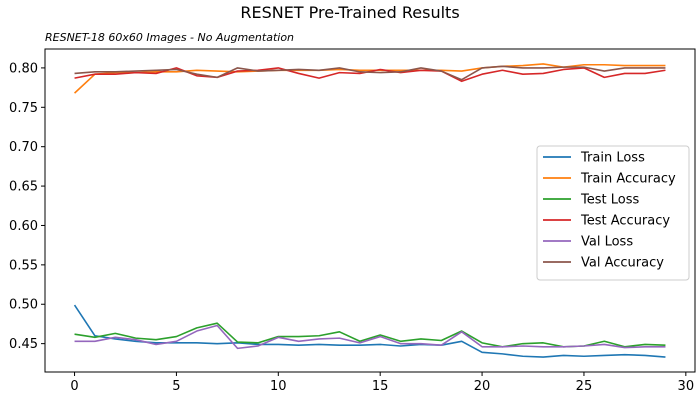 The height and width of the screenshot is (400, 700). I want to click on x-tick-label: 20, so click(482, 386).